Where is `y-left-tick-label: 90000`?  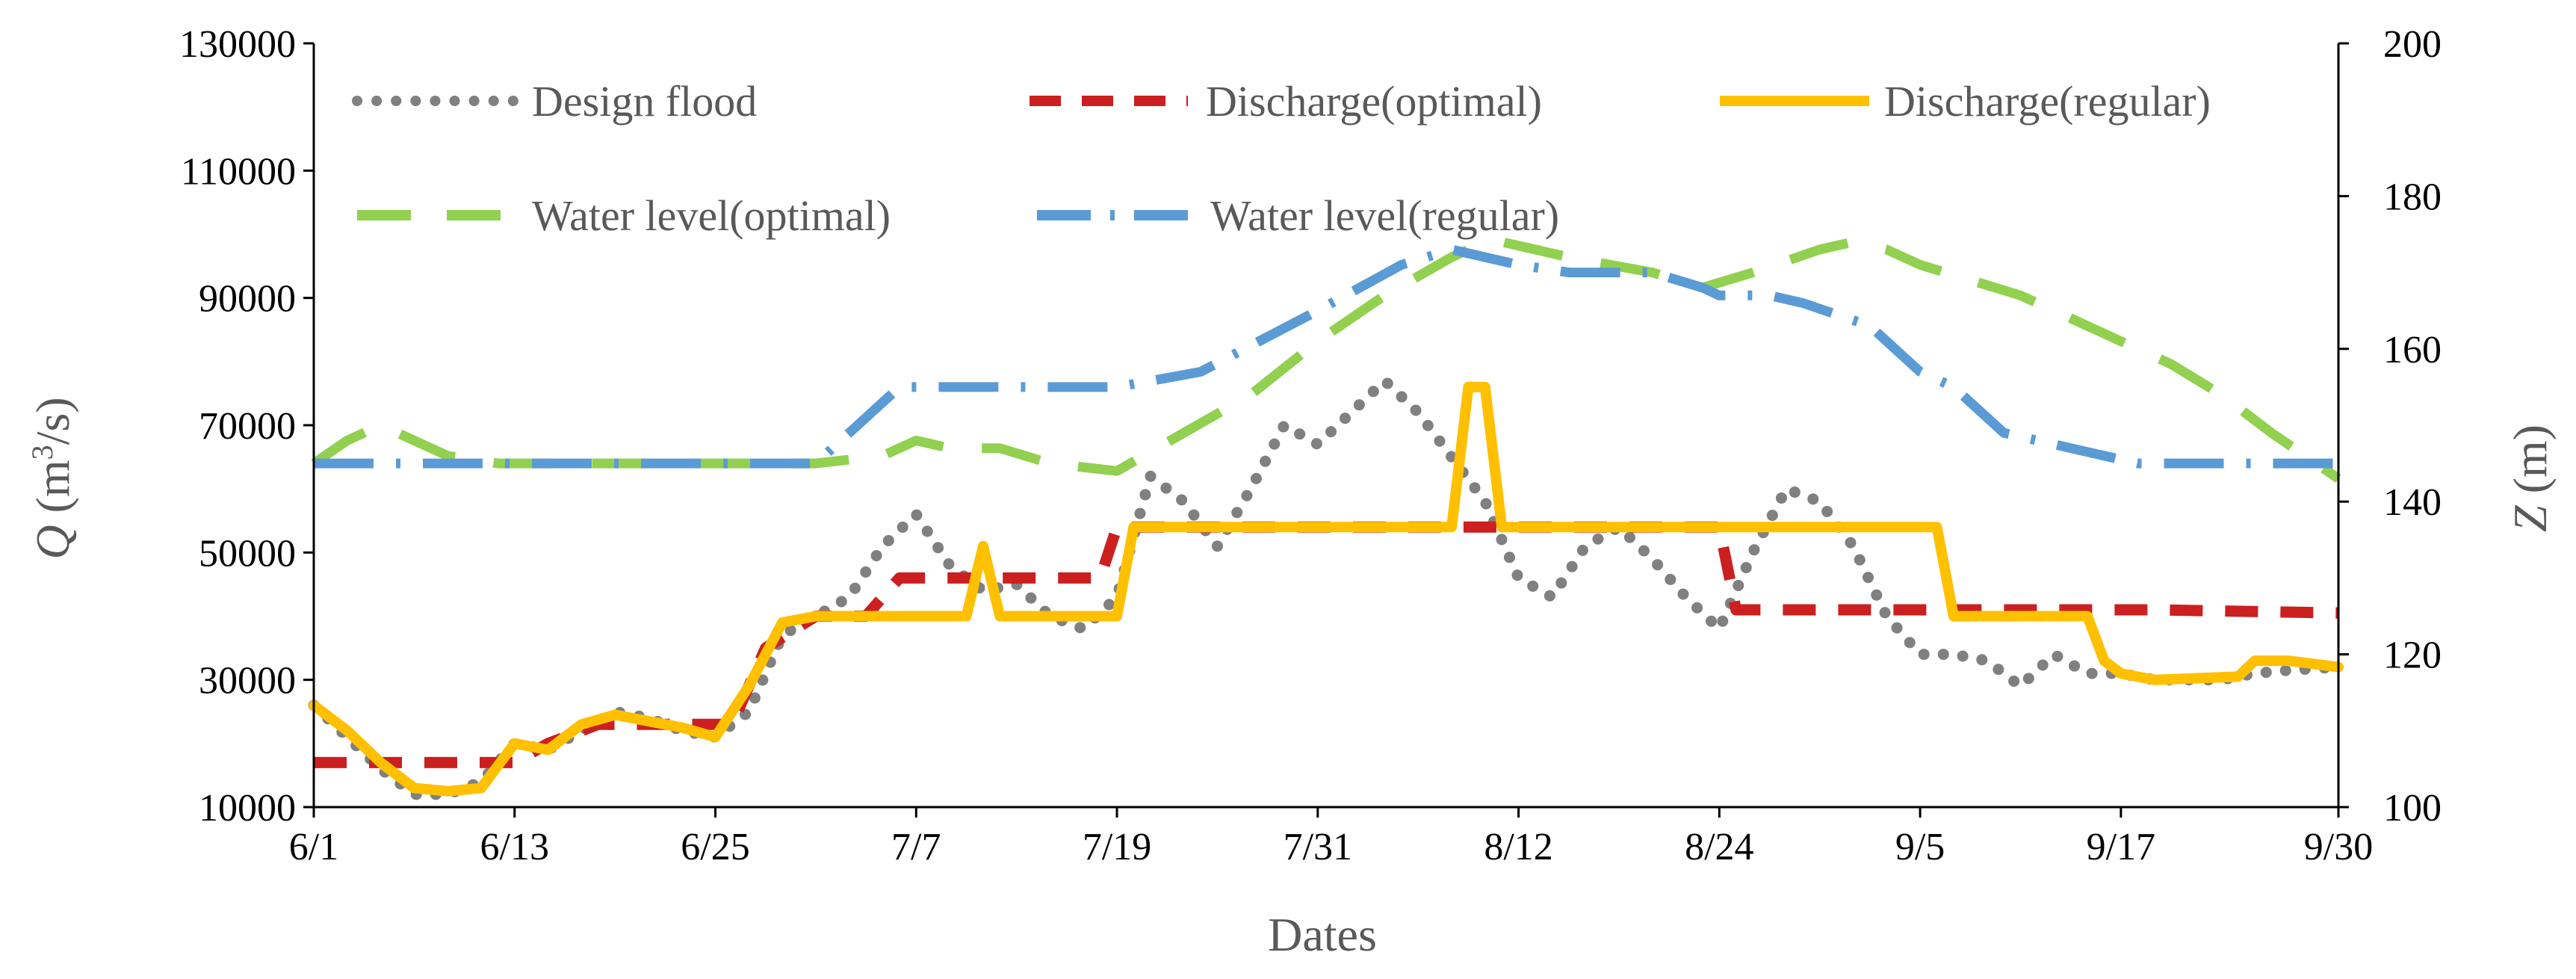
y-left-tick-label: 90000 is located at coordinates (247, 299).